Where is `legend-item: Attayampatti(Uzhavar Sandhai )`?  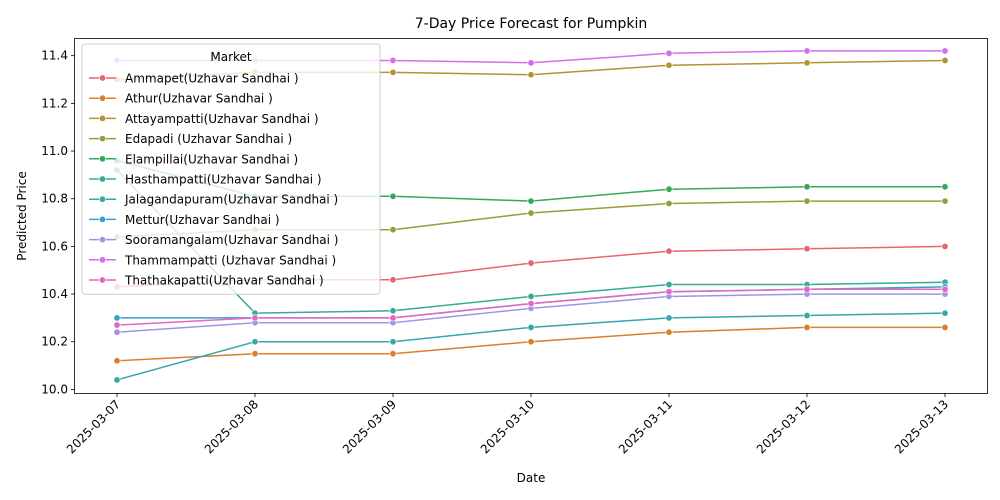
legend-item: Attayampatti(Uzhavar Sandhai ) is located at coordinates (204, 119).